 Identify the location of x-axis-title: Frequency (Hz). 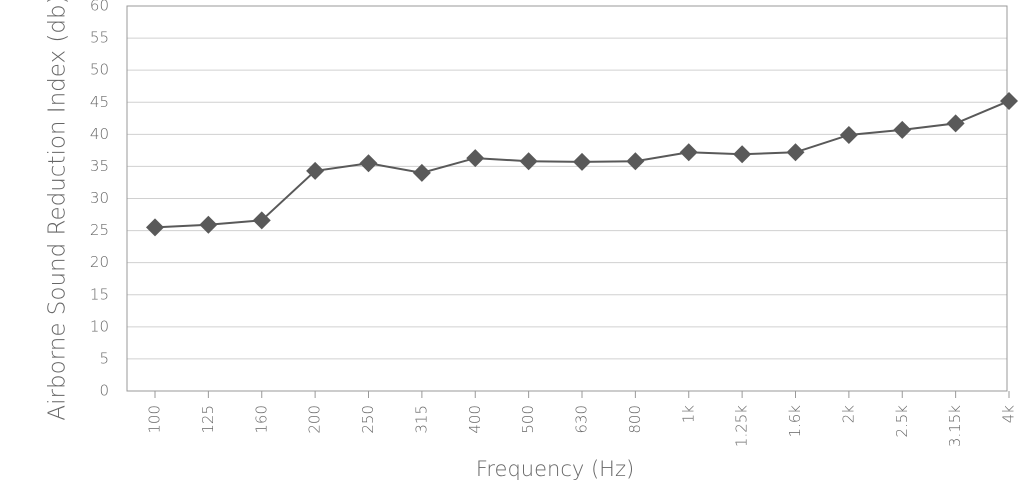
(555, 469).